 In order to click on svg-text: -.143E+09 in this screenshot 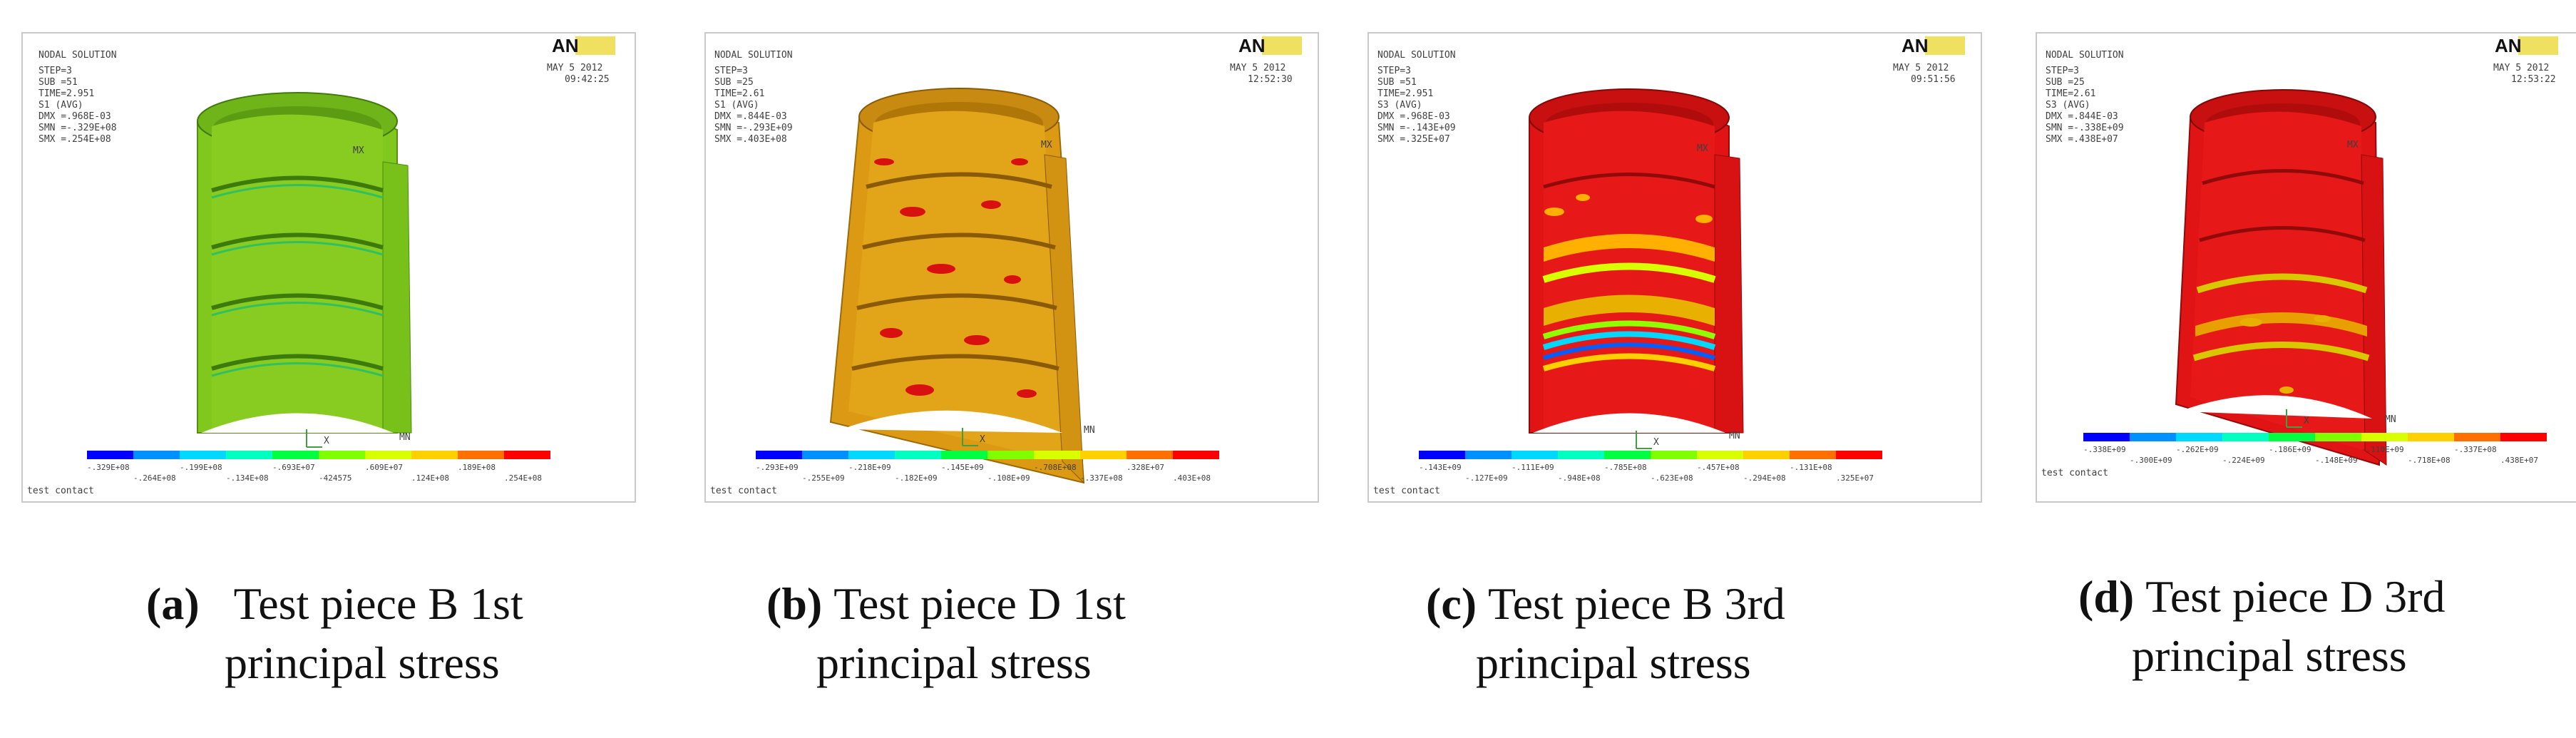, I will do `click(1440, 467)`.